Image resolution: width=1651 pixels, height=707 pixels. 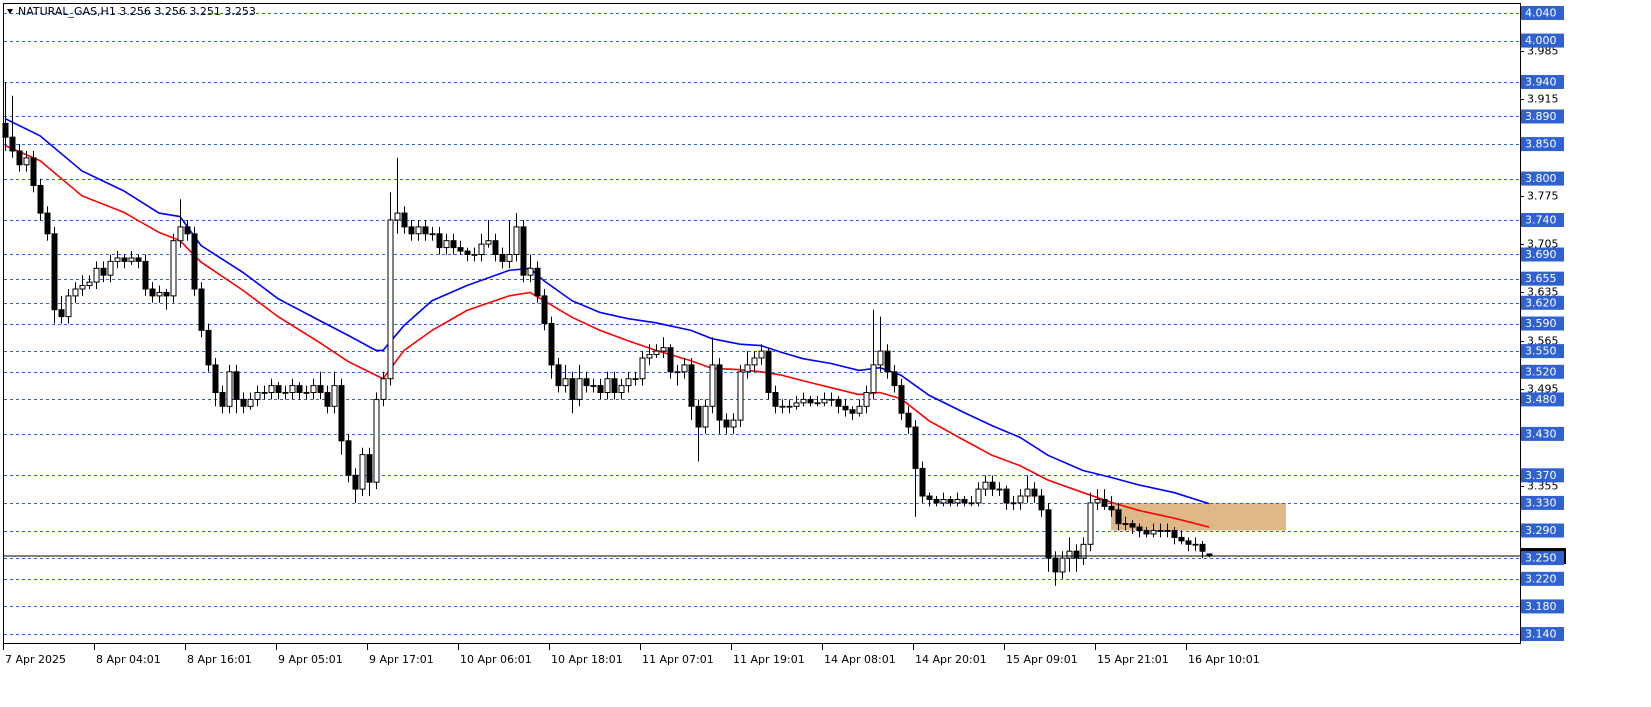 I want to click on level-label: 3.890, so click(x=1541, y=116).